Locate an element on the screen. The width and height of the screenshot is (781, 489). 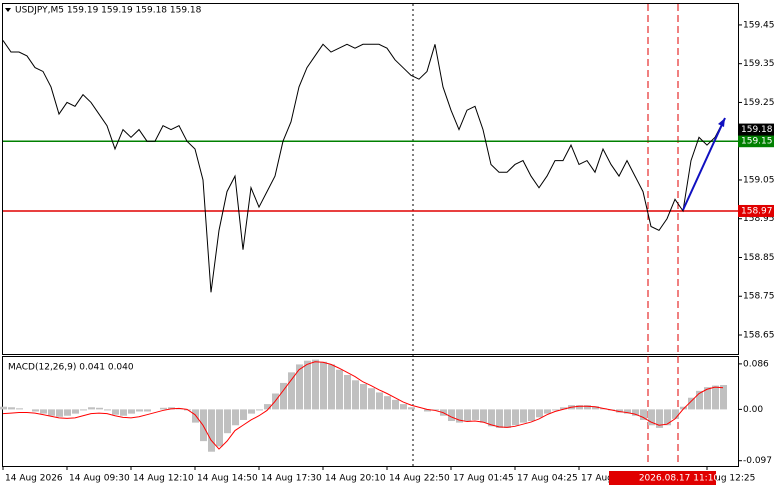
chart-title: USDJPY,M5 159.19 159.19 159.18 159.18 is located at coordinates (108, 11).